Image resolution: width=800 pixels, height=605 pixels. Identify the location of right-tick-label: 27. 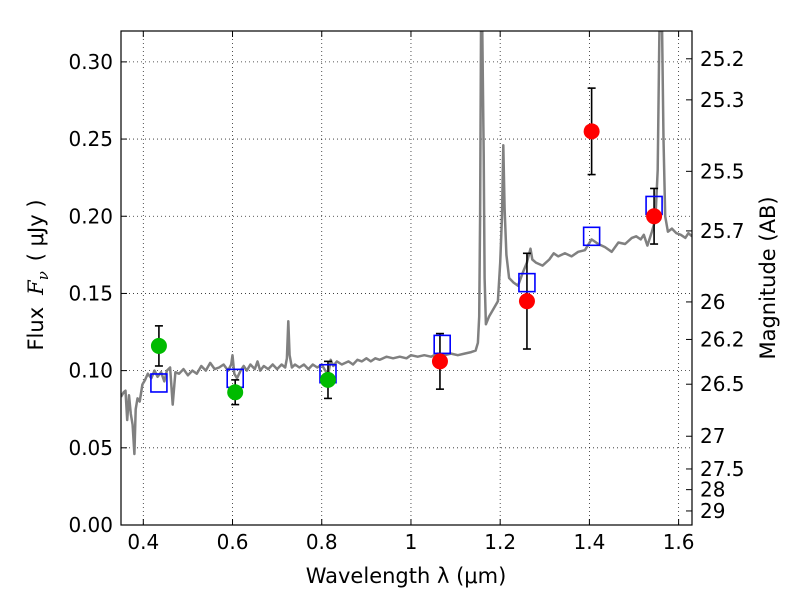
(712, 436).